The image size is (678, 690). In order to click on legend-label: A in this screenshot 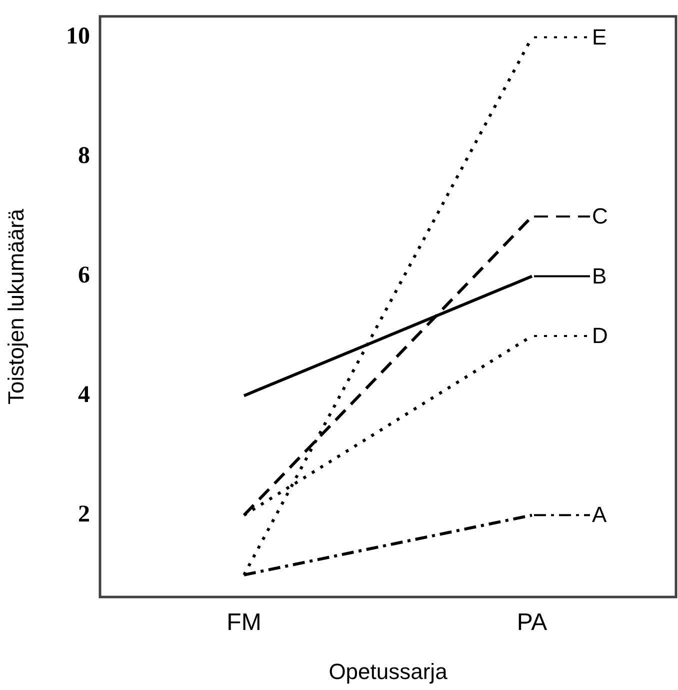, I will do `click(599, 515)`.